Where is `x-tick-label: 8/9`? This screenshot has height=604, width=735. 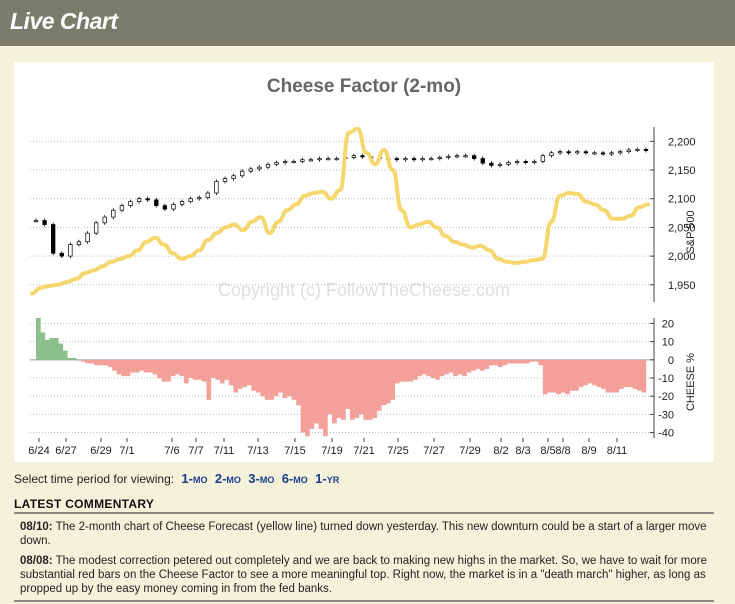
x-tick-label: 8/9 is located at coordinates (588, 451).